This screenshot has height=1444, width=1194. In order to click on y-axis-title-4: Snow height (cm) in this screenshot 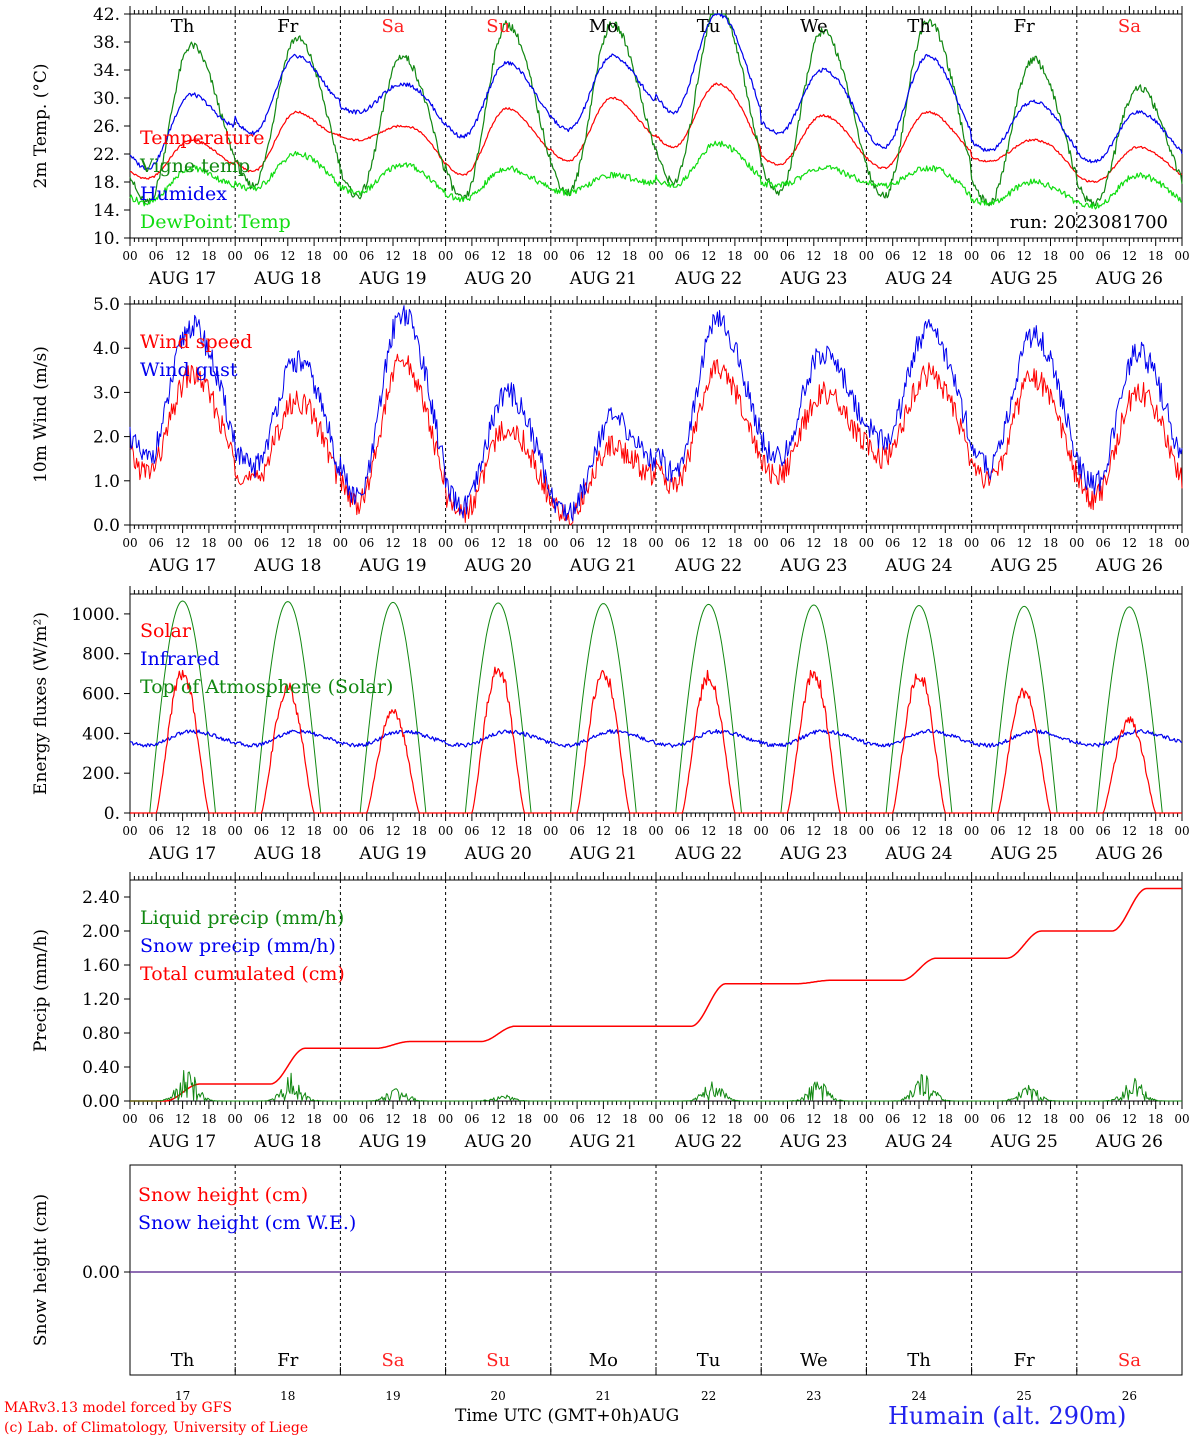, I will do `click(41, 1270)`.